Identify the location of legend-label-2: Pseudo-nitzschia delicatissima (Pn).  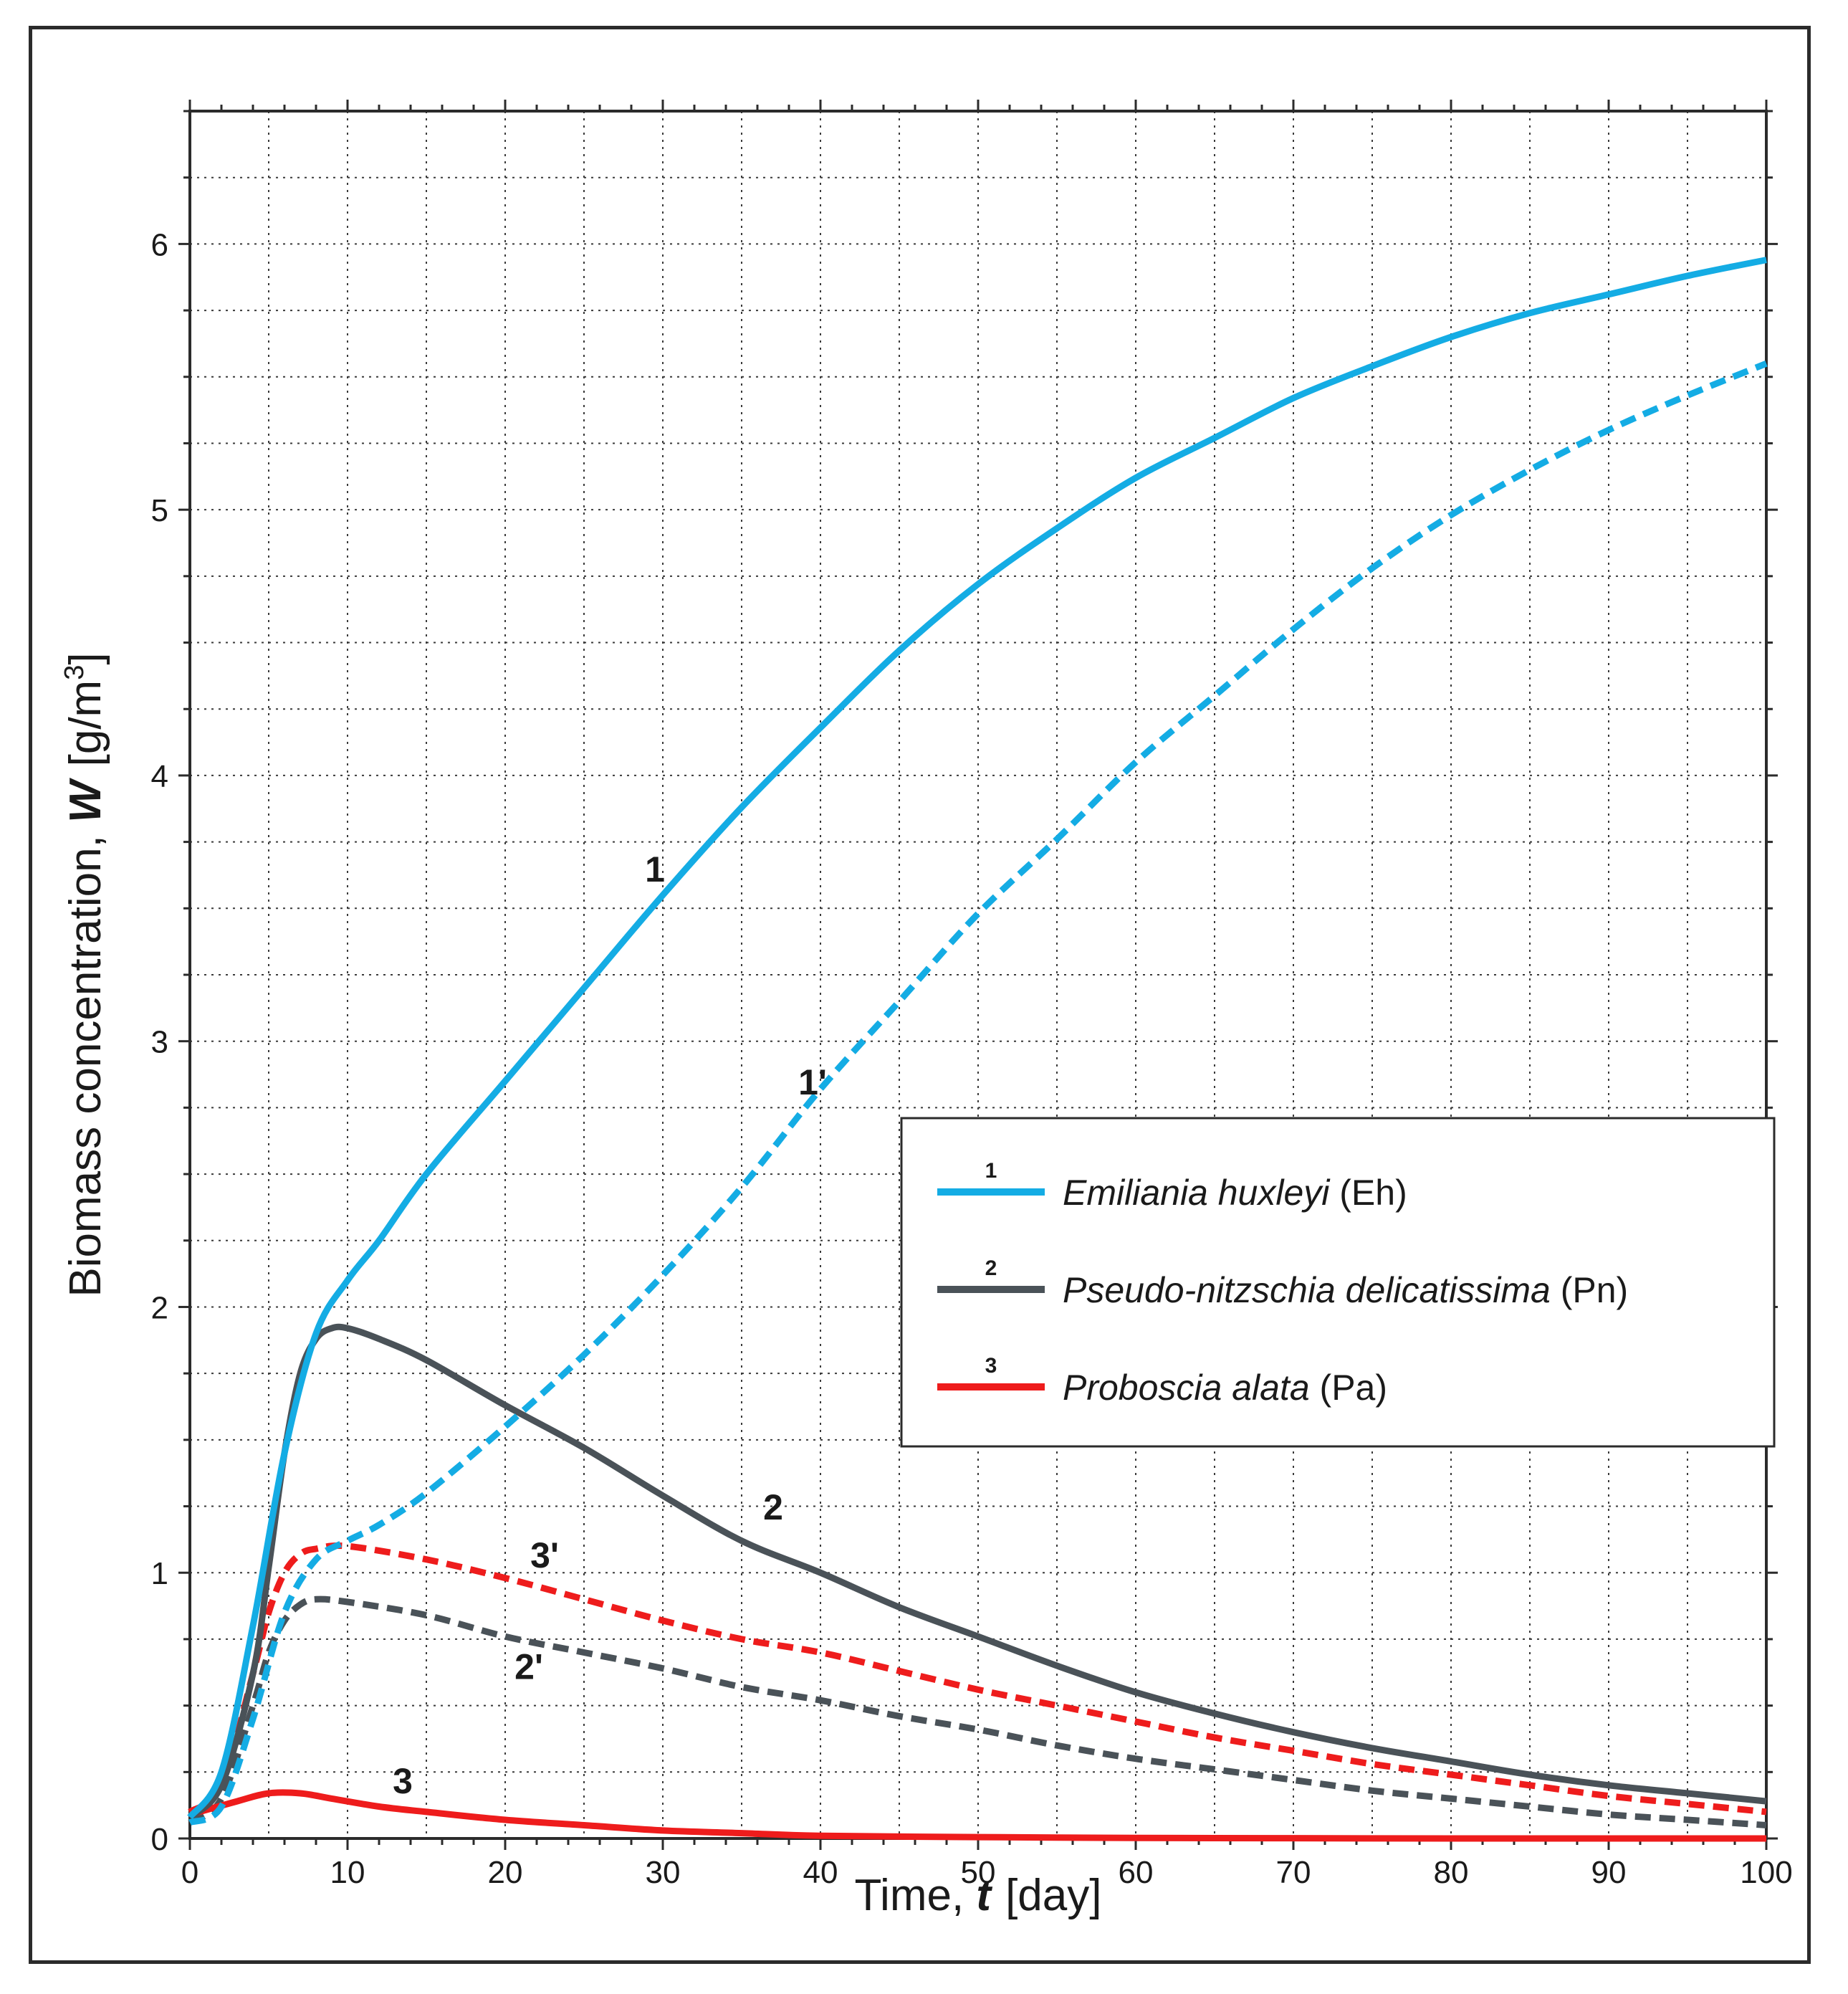
(1346, 1290).